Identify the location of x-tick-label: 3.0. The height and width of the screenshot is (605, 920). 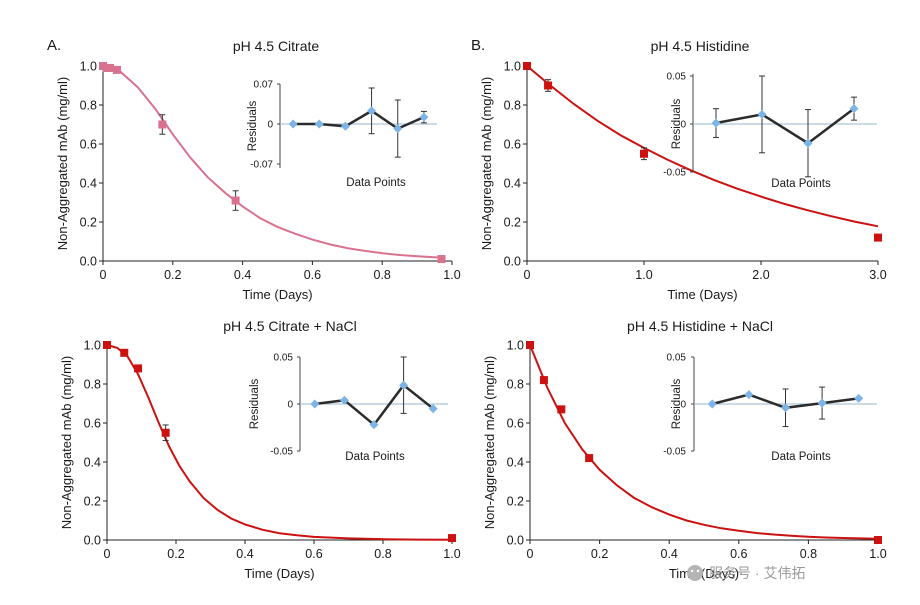
(877, 275).